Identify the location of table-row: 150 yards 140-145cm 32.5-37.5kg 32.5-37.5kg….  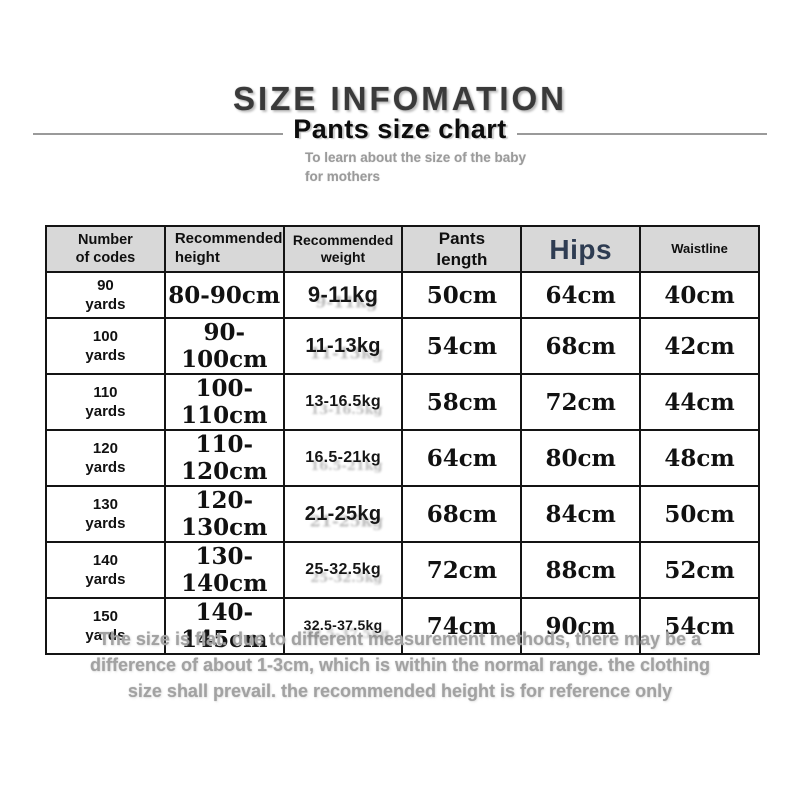
(402, 626).